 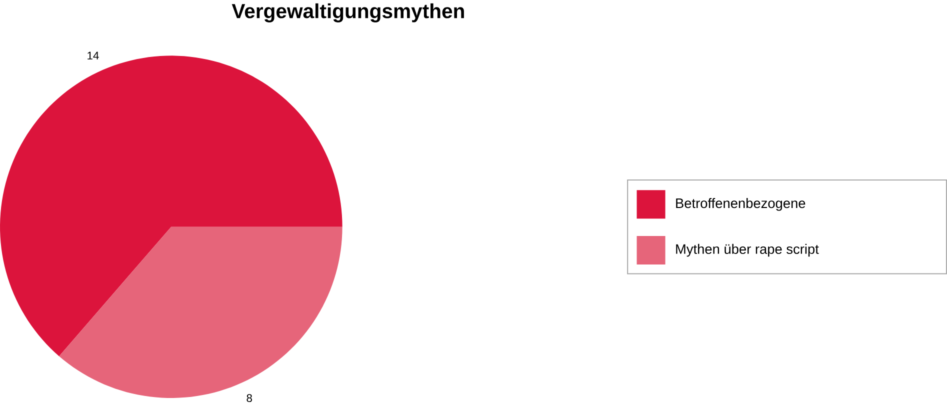 What do you see at coordinates (747, 250) in the screenshot?
I see `legend-label: Mythen über rape script` at bounding box center [747, 250].